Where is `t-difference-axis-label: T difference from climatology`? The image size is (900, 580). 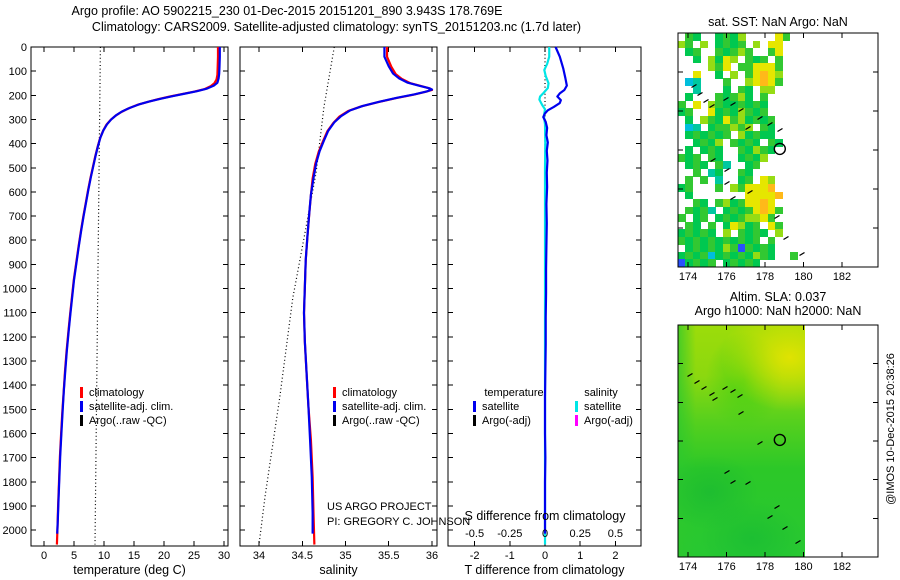 t-difference-axis-label: T difference from climatology is located at coordinates (544, 570).